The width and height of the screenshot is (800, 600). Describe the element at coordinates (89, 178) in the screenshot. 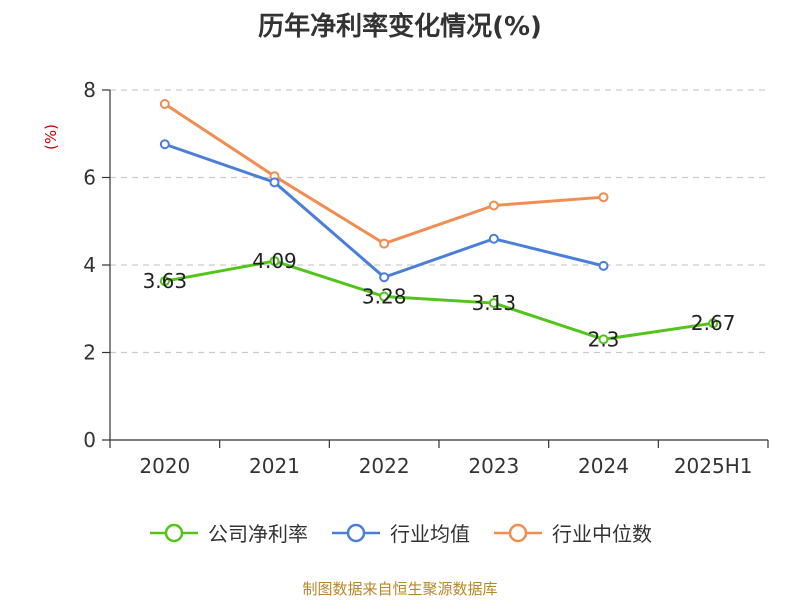

I see `y-tick-label: 6` at that location.